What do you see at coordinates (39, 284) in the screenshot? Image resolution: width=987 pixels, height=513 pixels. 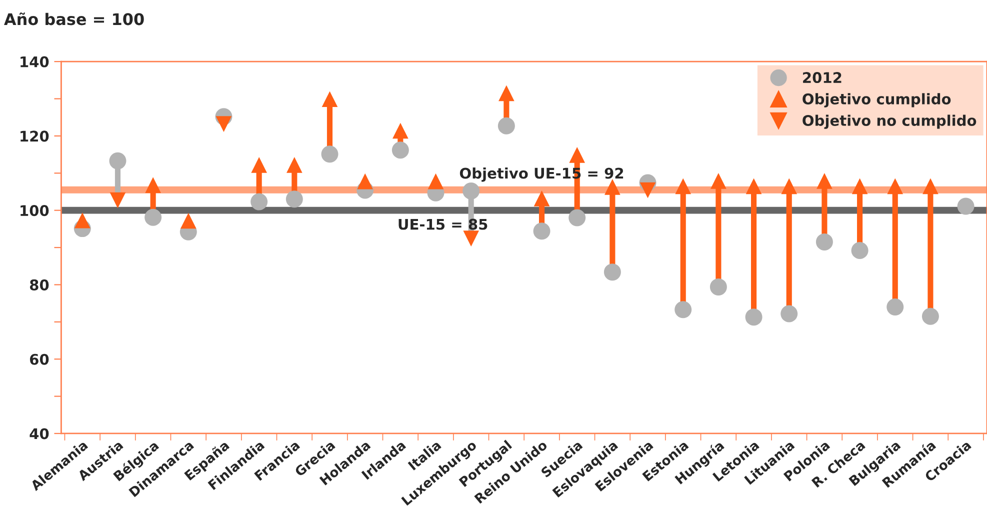 I see `y-tick-label: 80` at bounding box center [39, 284].